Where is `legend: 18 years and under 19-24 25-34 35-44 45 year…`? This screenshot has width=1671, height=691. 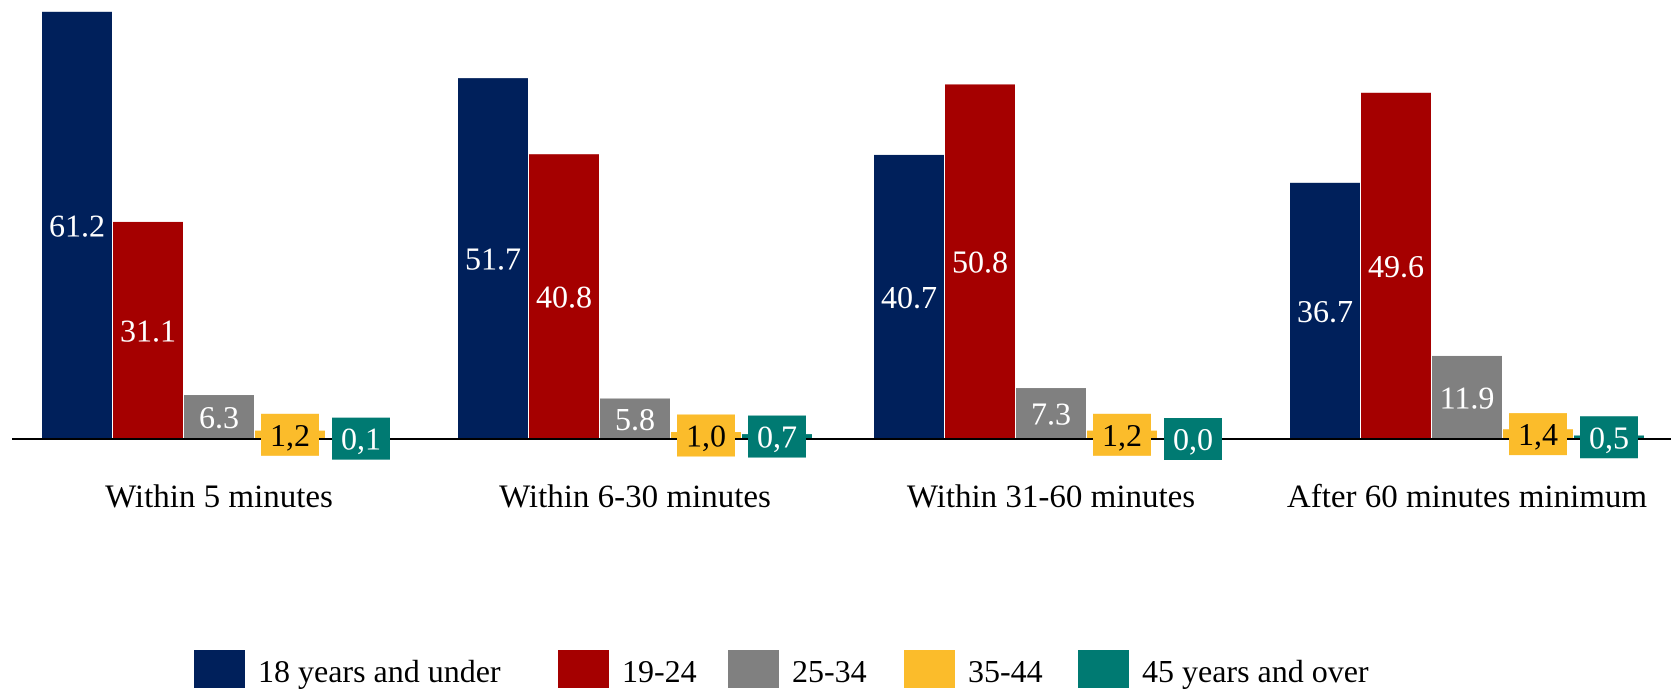 legend: 18 years and under 19-24 25-34 35-44 45 year… is located at coordinates (781, 669).